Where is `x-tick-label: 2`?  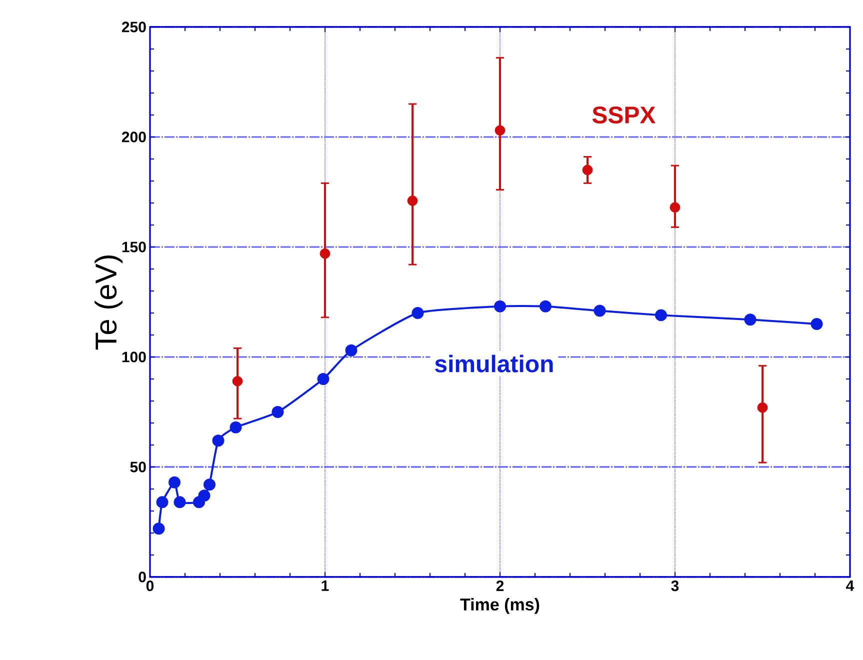
x-tick-label: 2 is located at coordinates (500, 585).